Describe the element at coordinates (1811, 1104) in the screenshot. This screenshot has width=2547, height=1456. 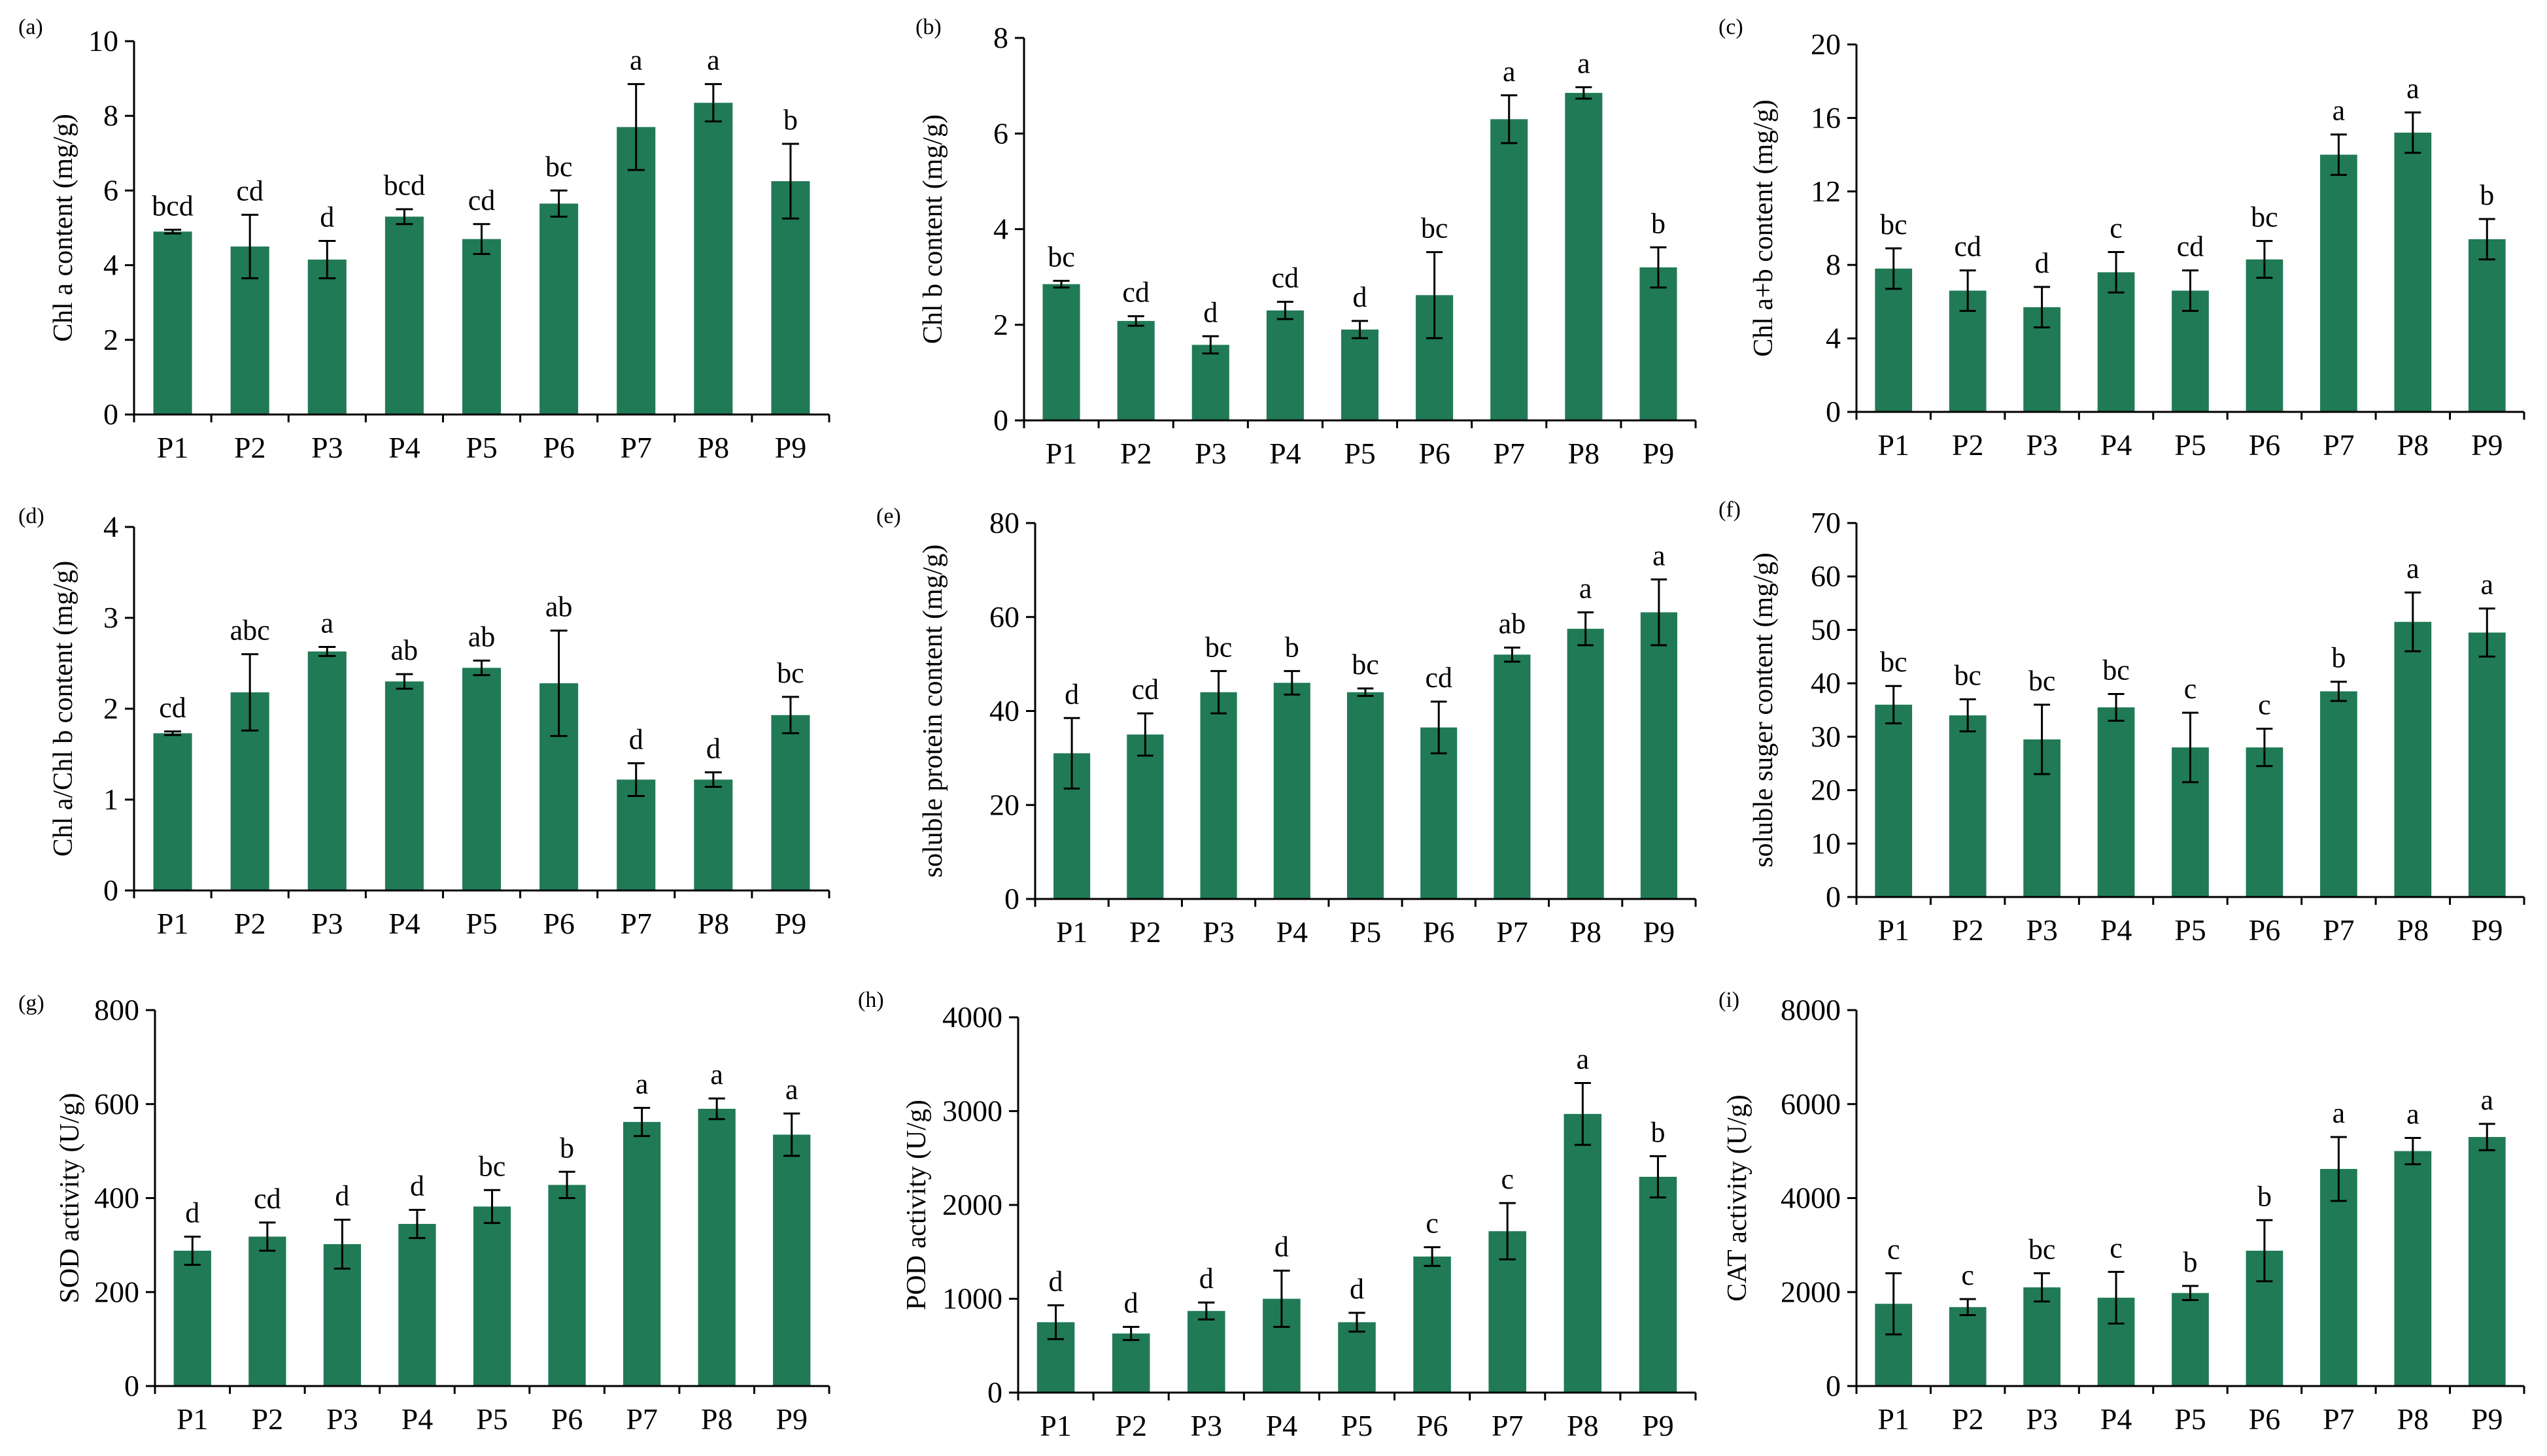
I see `y-tick-label: 6000` at that location.